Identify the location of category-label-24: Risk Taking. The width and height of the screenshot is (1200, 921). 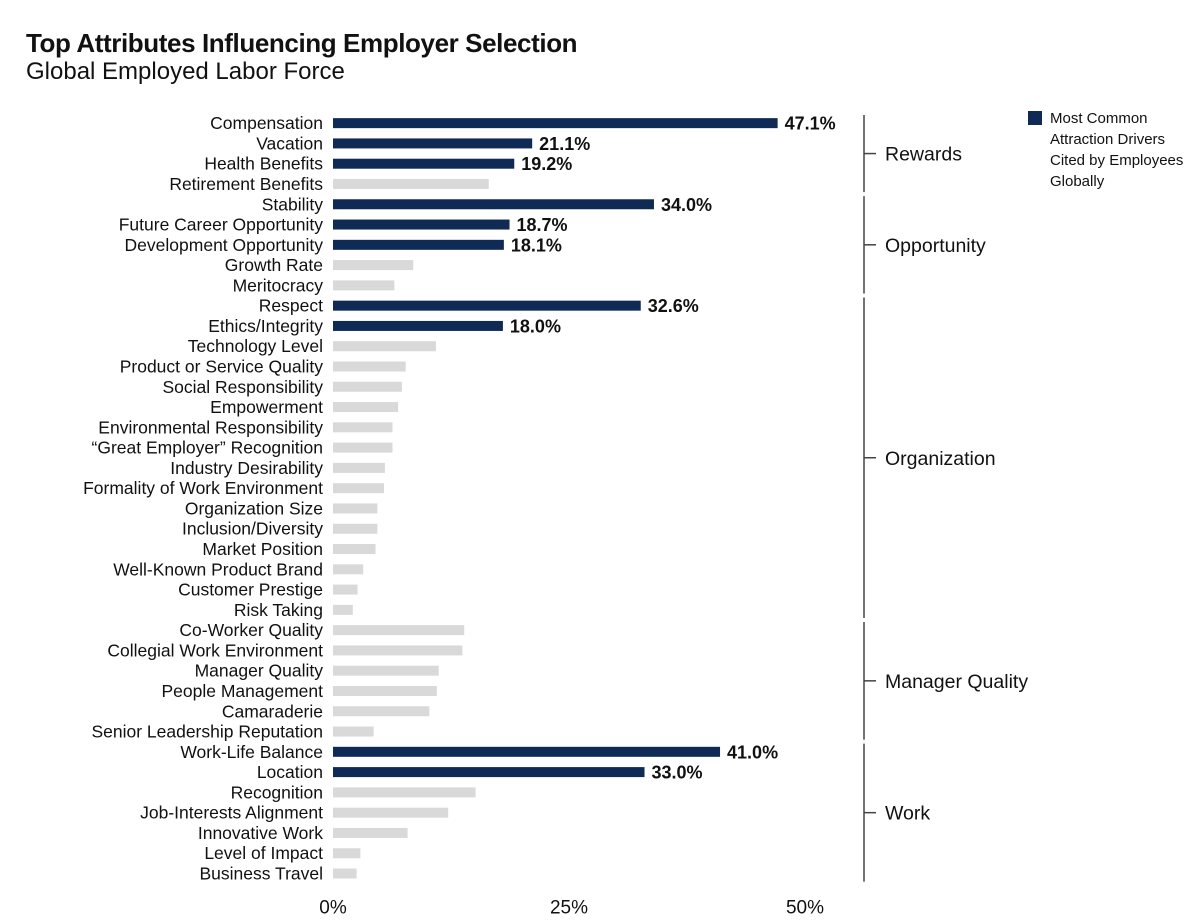
(278, 610).